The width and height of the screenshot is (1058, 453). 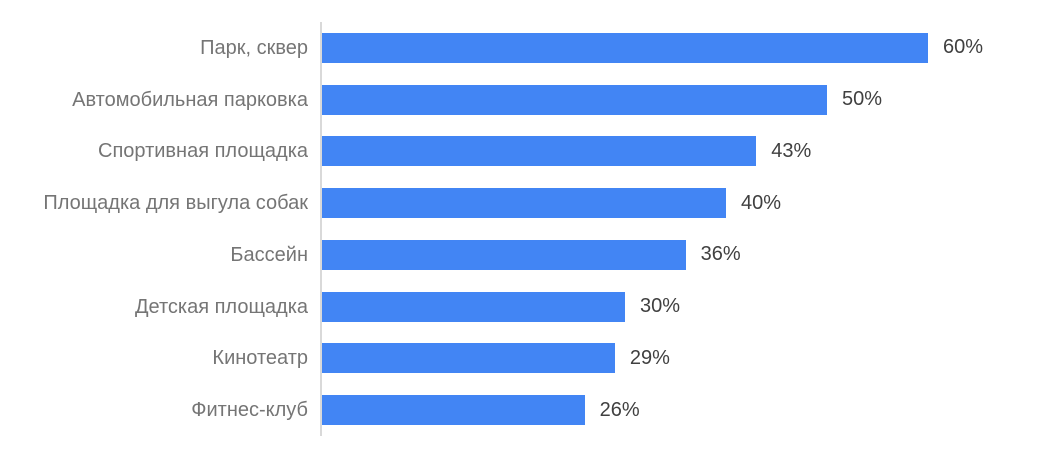 What do you see at coordinates (269, 254) in the screenshot?
I see `category-label: Бассейн` at bounding box center [269, 254].